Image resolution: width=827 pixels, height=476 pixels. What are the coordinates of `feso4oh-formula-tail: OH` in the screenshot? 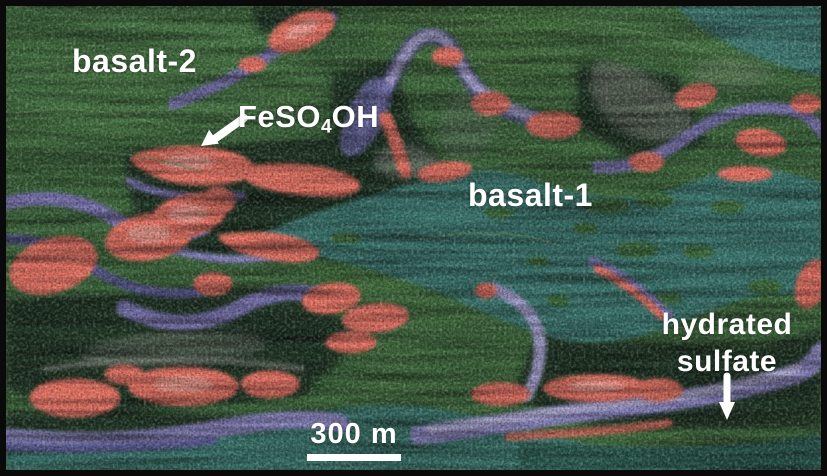 It's located at (355, 116).